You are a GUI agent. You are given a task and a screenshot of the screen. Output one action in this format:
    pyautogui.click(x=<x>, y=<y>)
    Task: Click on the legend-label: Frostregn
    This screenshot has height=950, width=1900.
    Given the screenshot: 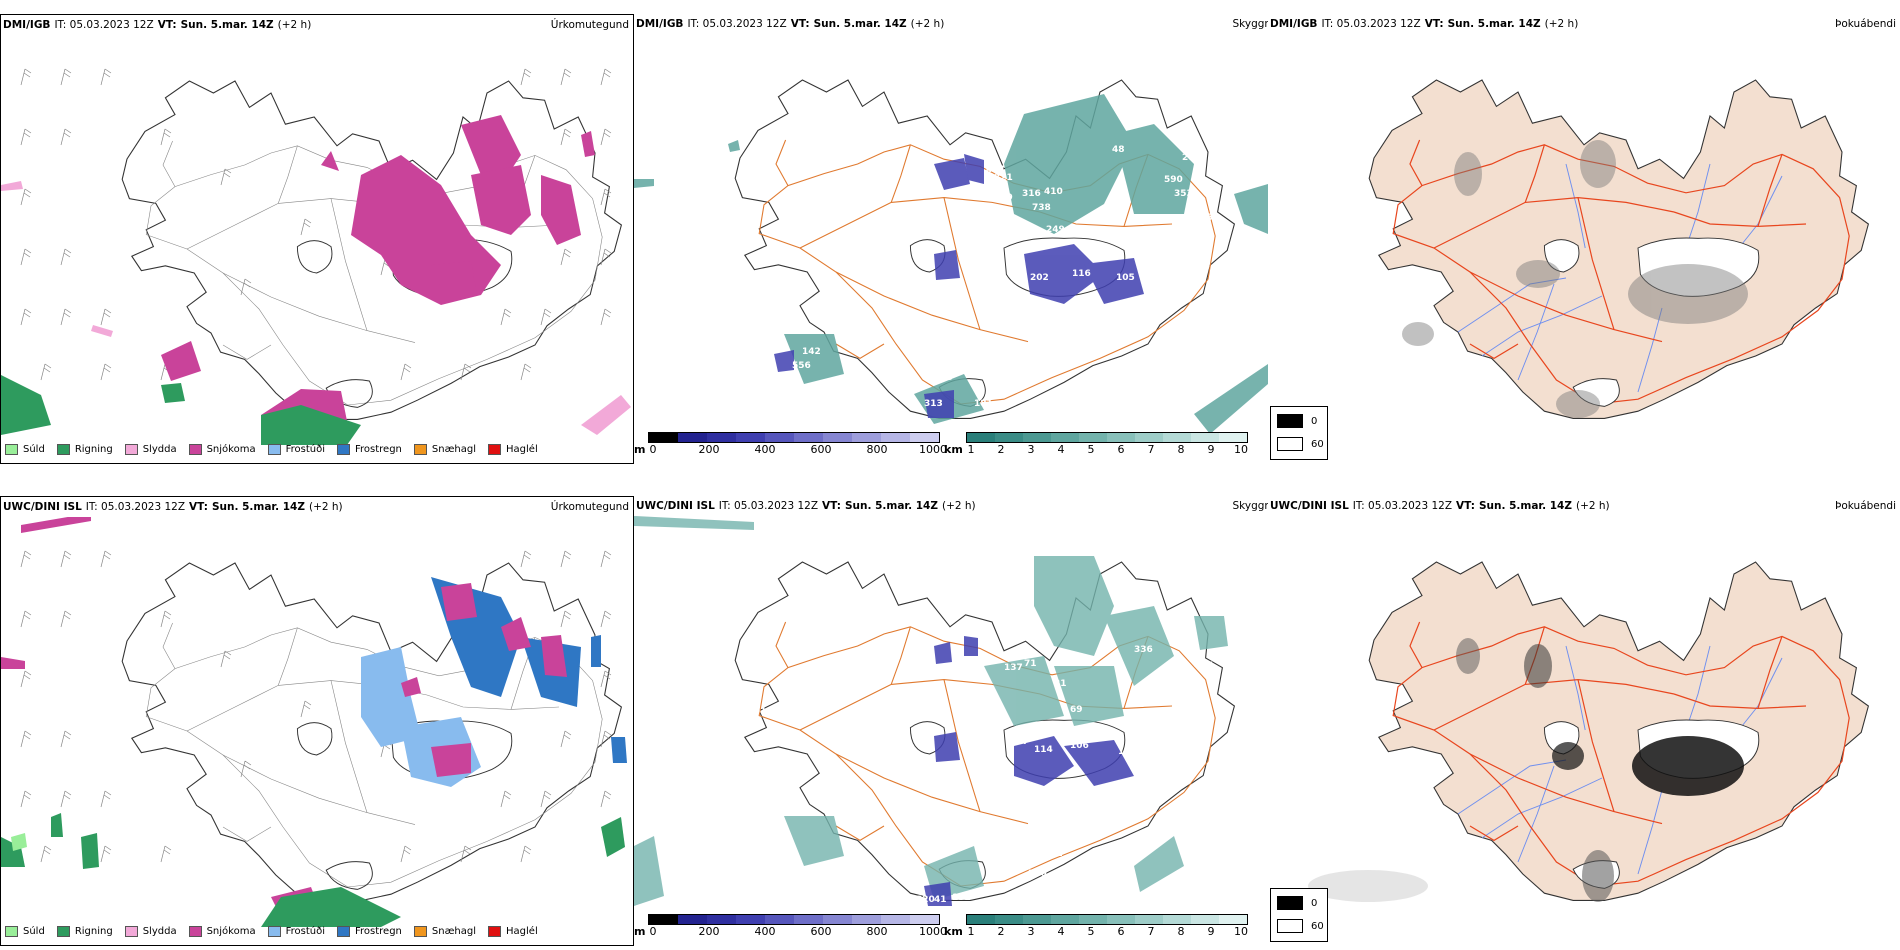 What is the action you would take?
    pyautogui.click(x=378, y=449)
    